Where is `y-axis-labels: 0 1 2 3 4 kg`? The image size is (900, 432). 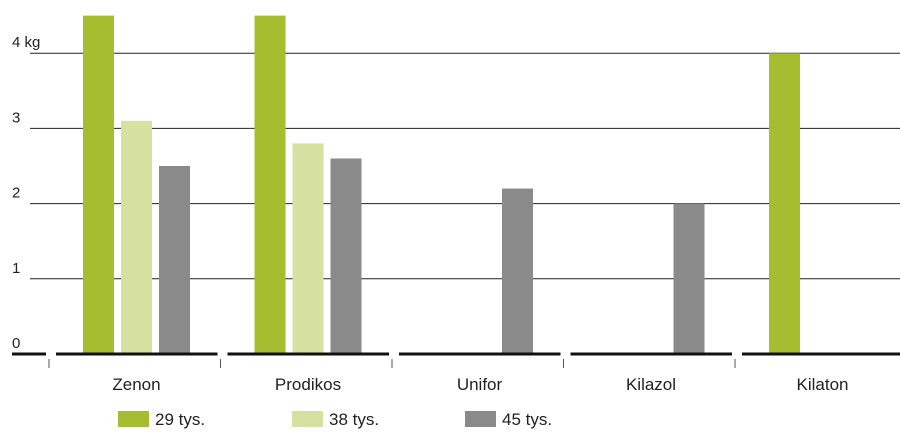 y-axis-labels: 0 1 2 3 4 kg is located at coordinates (26, 193).